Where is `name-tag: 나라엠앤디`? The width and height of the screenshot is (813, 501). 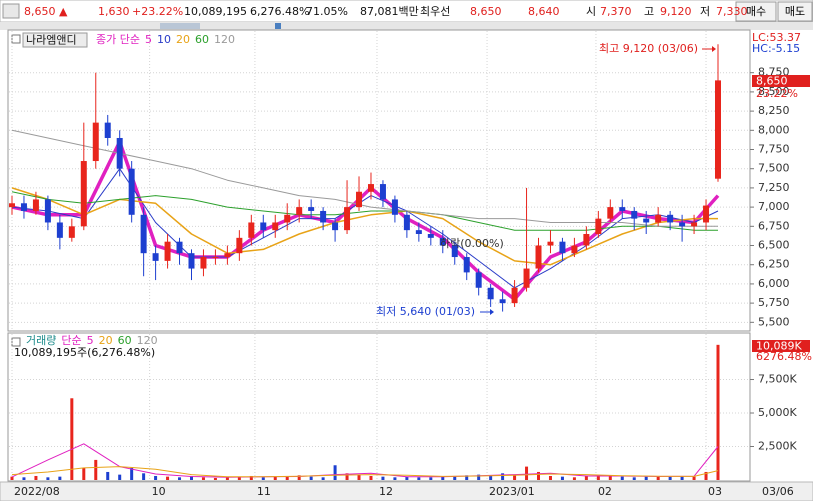
name-tag: 나라엠앤디 is located at coordinates (51, 40).